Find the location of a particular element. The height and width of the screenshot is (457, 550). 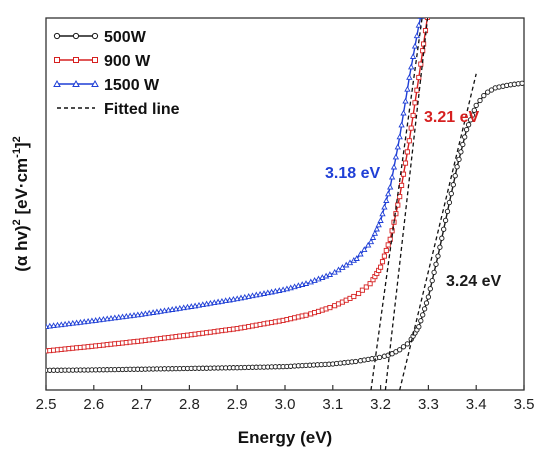

annotation-1500w-gap: 3.18 eV is located at coordinates (352, 173).